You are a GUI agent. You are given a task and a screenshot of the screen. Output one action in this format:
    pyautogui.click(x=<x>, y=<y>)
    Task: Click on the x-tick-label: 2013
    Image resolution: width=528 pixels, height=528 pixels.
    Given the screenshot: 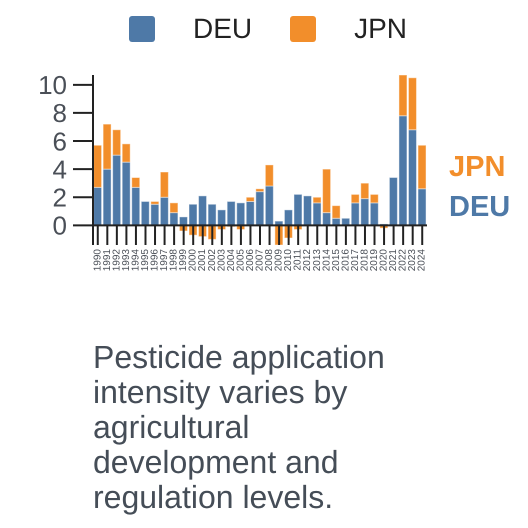 What is the action you would take?
    pyautogui.click(x=317, y=260)
    